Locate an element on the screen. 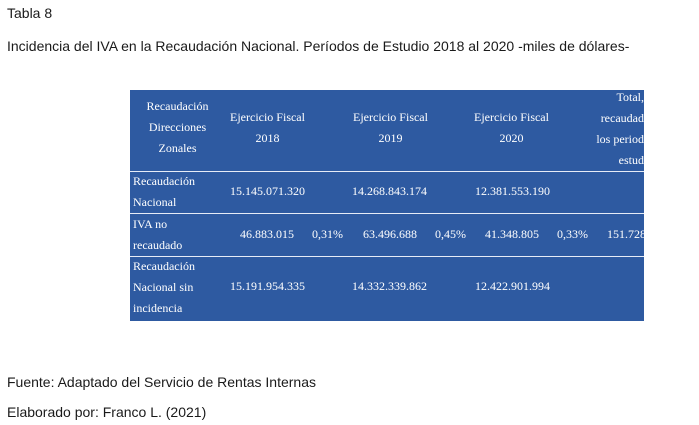 Image resolution: width=699 pixels, height=425 pixels. header-text: Zonales is located at coordinates (177, 148).